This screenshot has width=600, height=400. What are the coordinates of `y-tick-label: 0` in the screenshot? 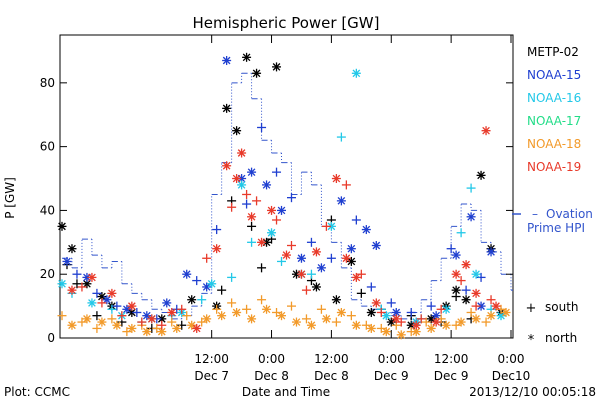 It's located at (51, 338).